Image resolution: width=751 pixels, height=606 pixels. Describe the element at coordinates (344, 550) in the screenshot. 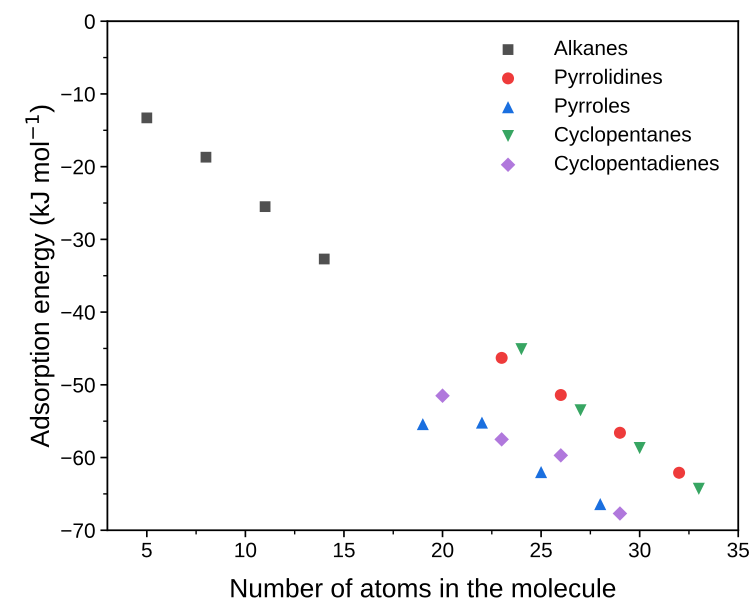

I see `x-tick-label: 15` at that location.